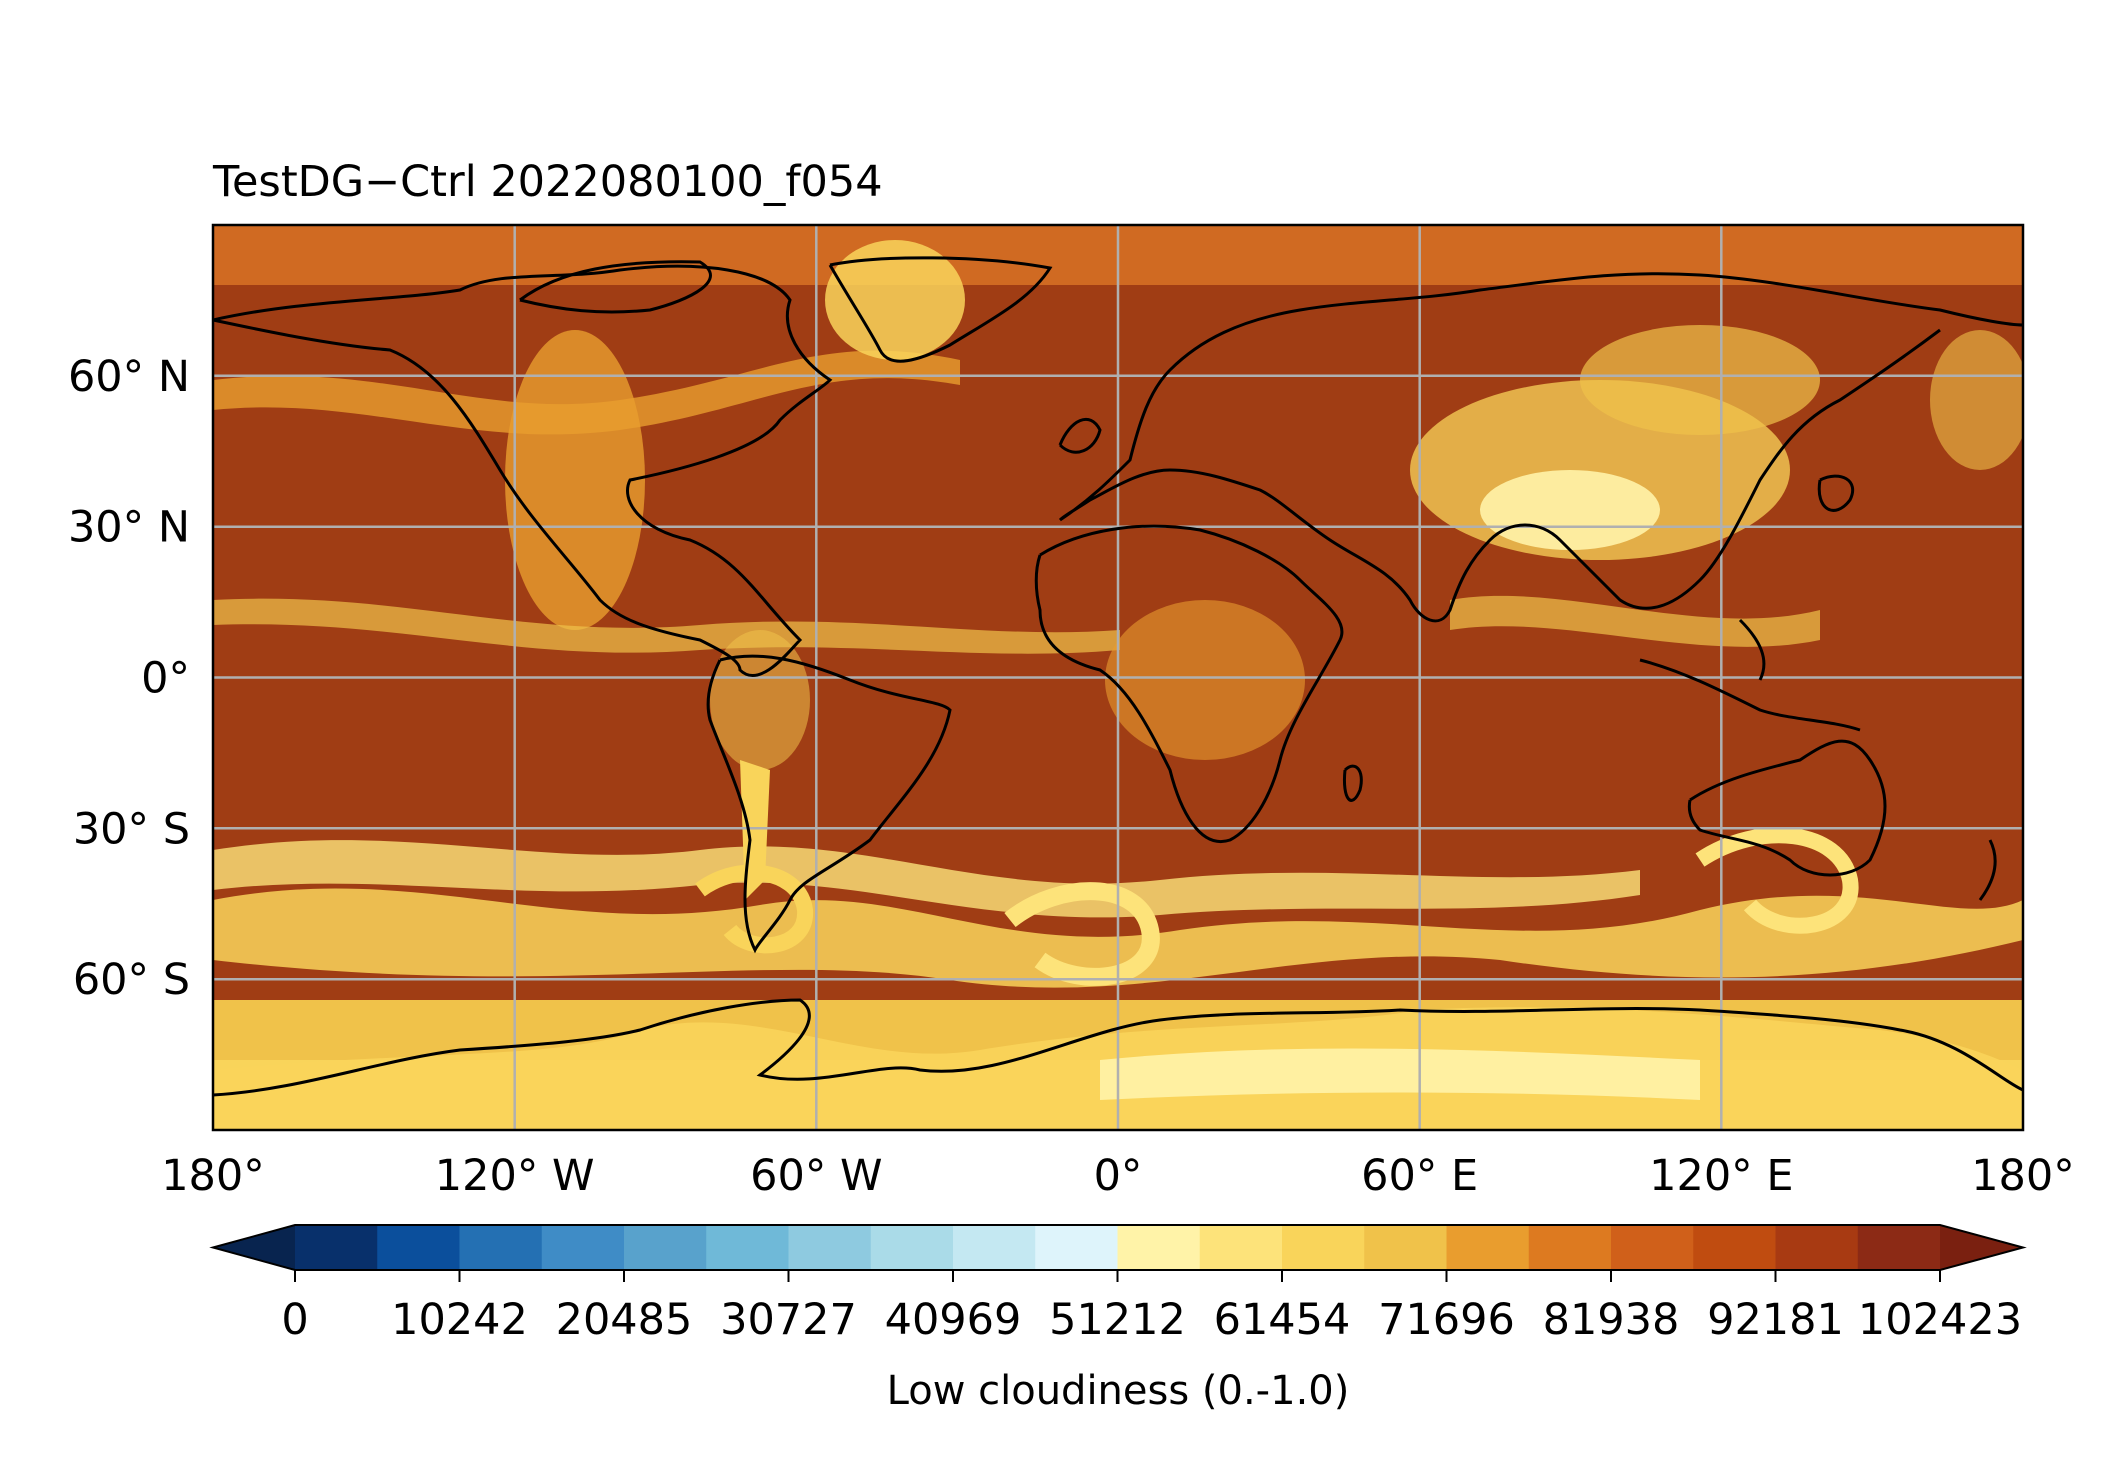  Describe the element at coordinates (1540, 447) in the screenshot. I see `coastline-eurasia` at that location.